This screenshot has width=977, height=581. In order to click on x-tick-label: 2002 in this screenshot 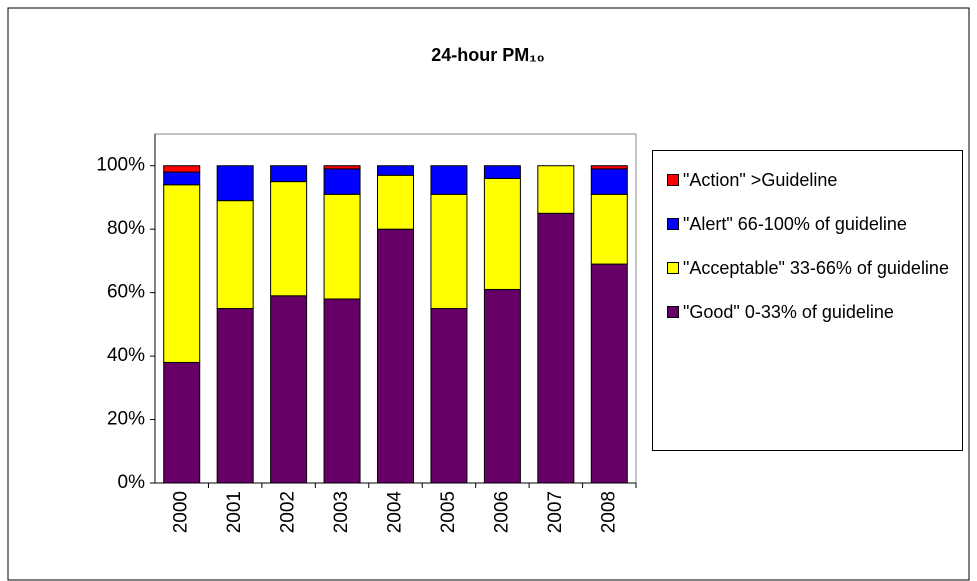, I will do `click(288, 512)`.